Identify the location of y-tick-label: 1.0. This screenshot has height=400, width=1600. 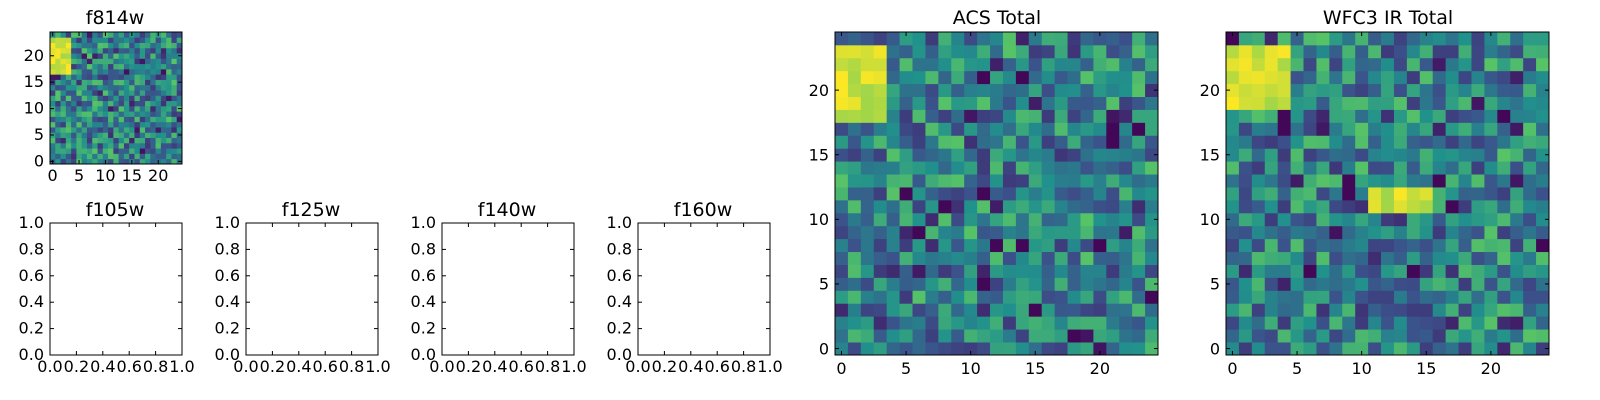
(423, 222).